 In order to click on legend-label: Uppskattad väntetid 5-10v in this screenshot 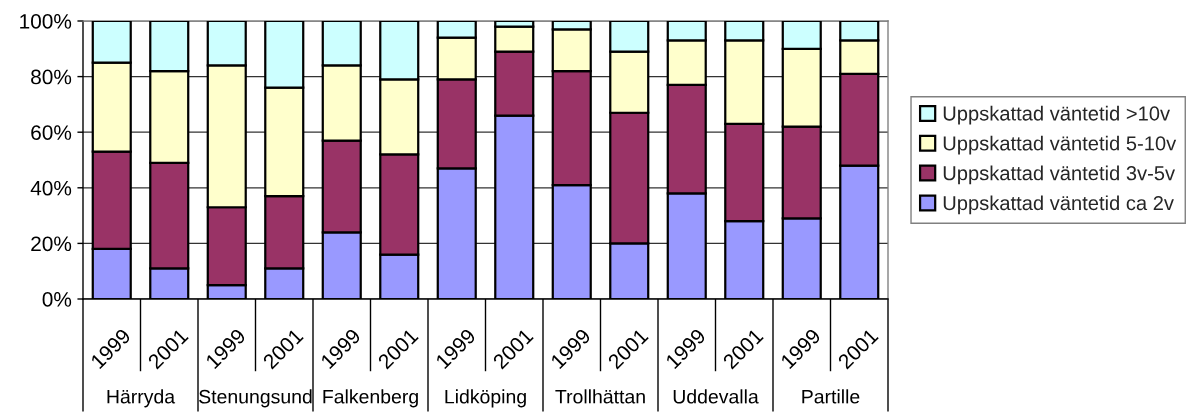, I will do `click(1060, 145)`.